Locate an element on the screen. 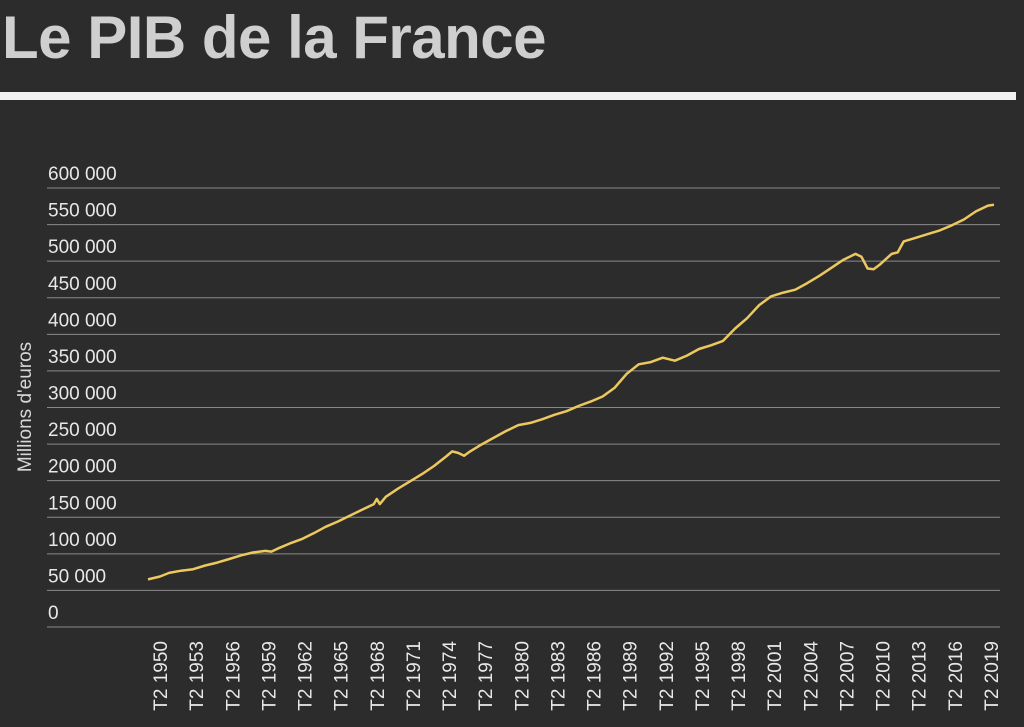 The image size is (1024, 727). x-tick-label: T2 1962 is located at coordinates (306, 676).